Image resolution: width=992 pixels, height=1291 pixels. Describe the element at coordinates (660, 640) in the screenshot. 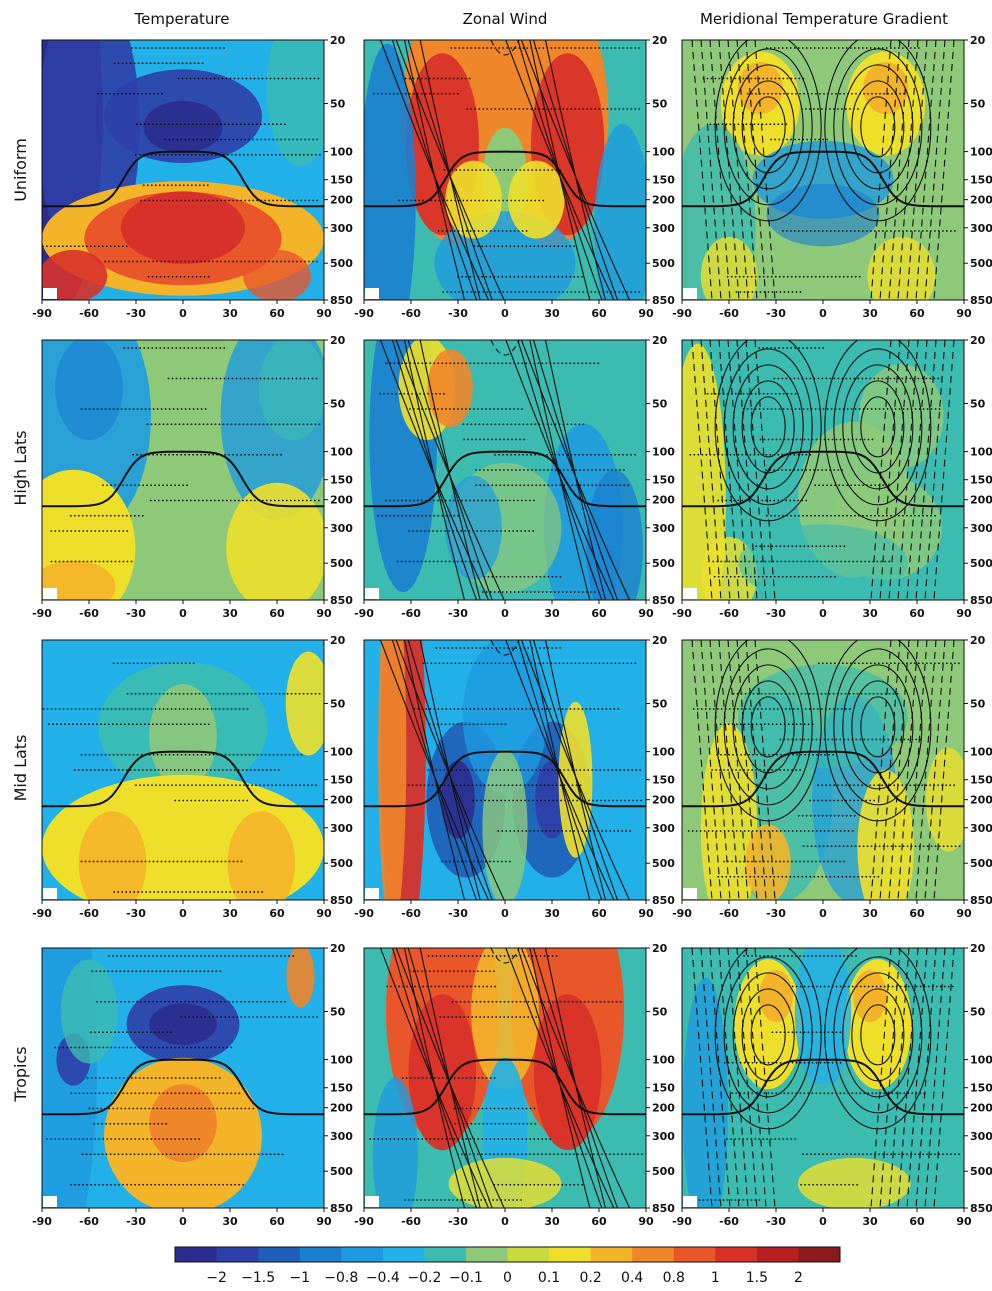

I see `y-tick-label: 20` at that location.